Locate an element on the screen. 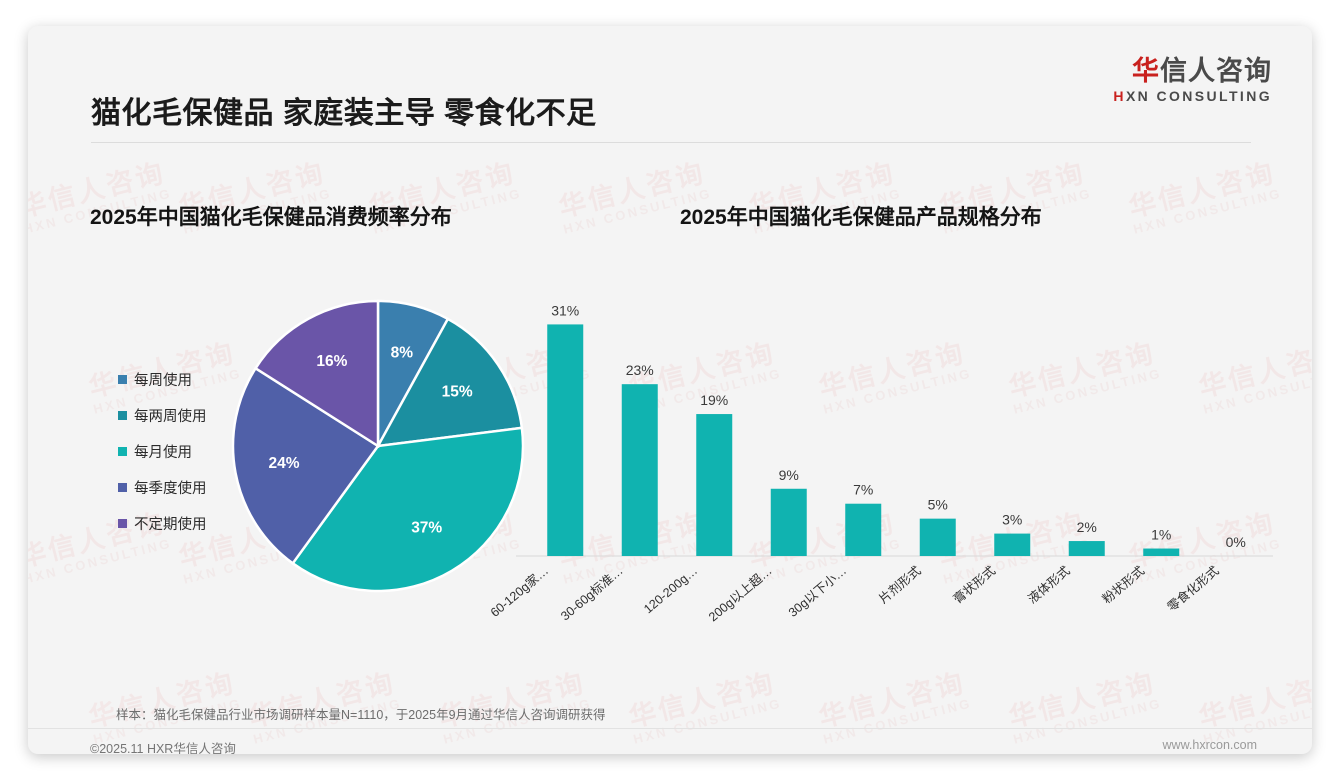  bar-category-label: 液体形式 is located at coordinates (1049, 584).